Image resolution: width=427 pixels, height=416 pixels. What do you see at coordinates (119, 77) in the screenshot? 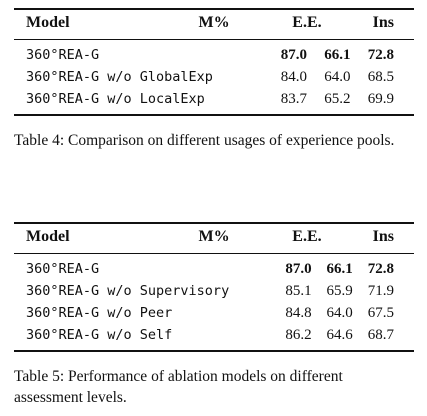
I see `row-model: 360°REA-G w/o GlobalExp` at bounding box center [119, 77].